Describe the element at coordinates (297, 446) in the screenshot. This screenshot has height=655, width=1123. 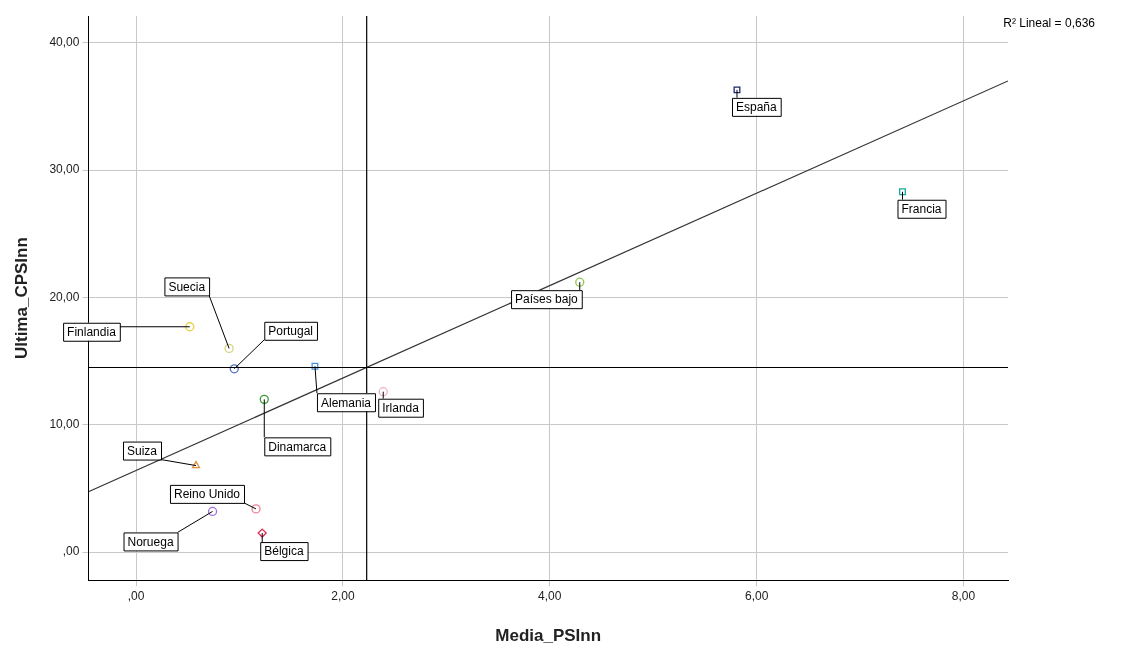
I see `text: Dinamarca` at that location.